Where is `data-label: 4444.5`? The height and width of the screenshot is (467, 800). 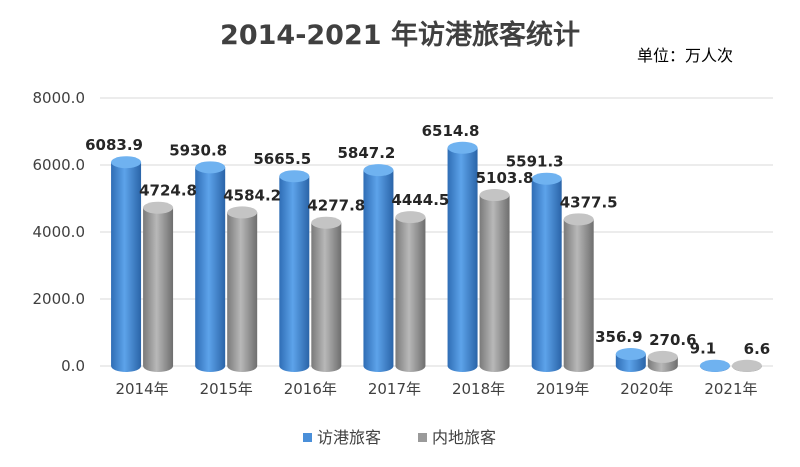 data-label: 4444.5 is located at coordinates (420, 200).